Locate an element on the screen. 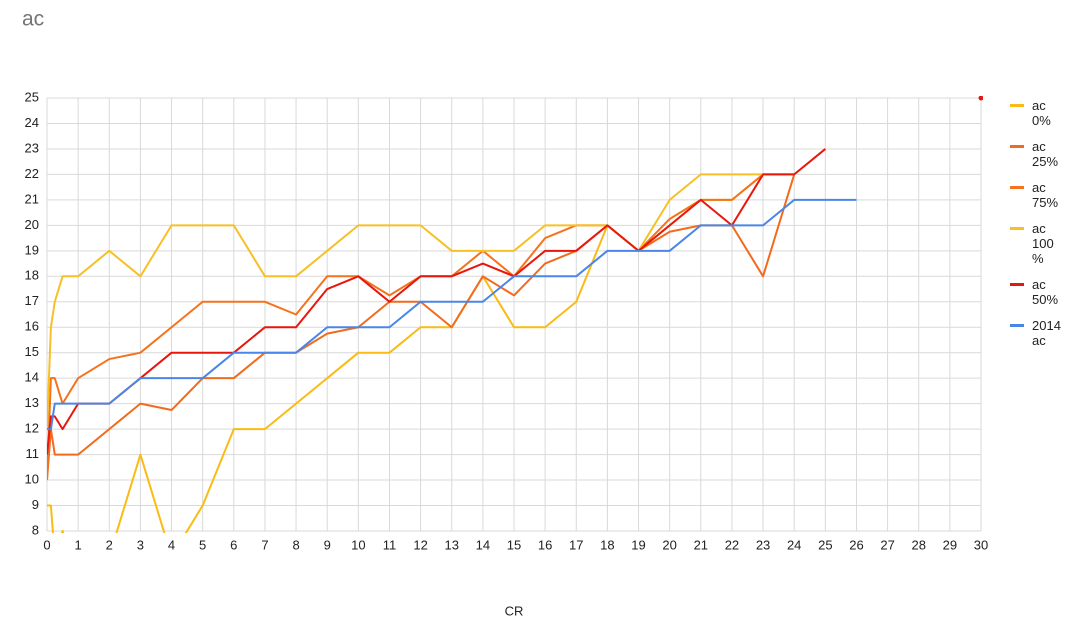 The image size is (1080, 644). y-tick-label: 23 is located at coordinates (32, 147).